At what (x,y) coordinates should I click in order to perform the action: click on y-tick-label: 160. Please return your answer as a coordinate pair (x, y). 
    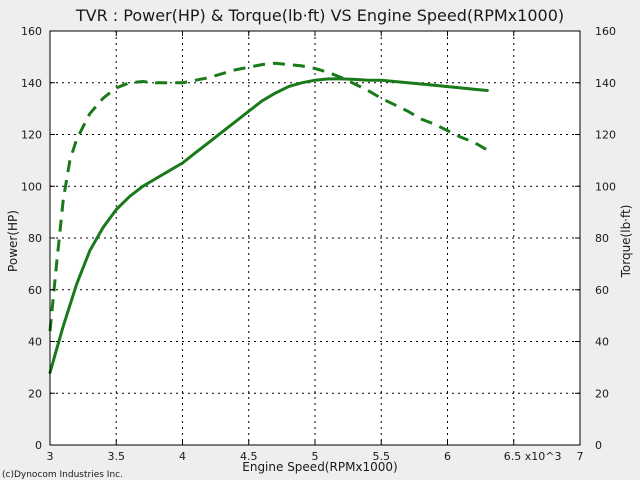
    Looking at the image, I should click on (31, 31).